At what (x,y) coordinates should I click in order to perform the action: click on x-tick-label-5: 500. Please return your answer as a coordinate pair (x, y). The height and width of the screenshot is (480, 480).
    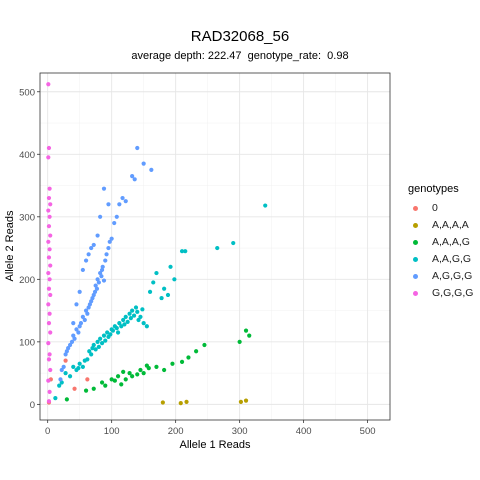
    Looking at the image, I should click on (368, 431).